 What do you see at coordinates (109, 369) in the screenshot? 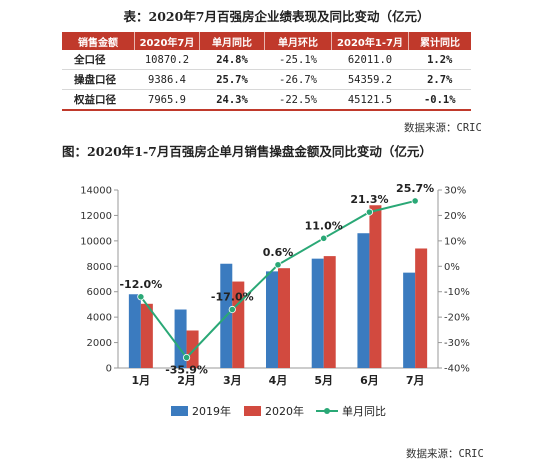
I see `left-tick-label: 0` at bounding box center [109, 369].